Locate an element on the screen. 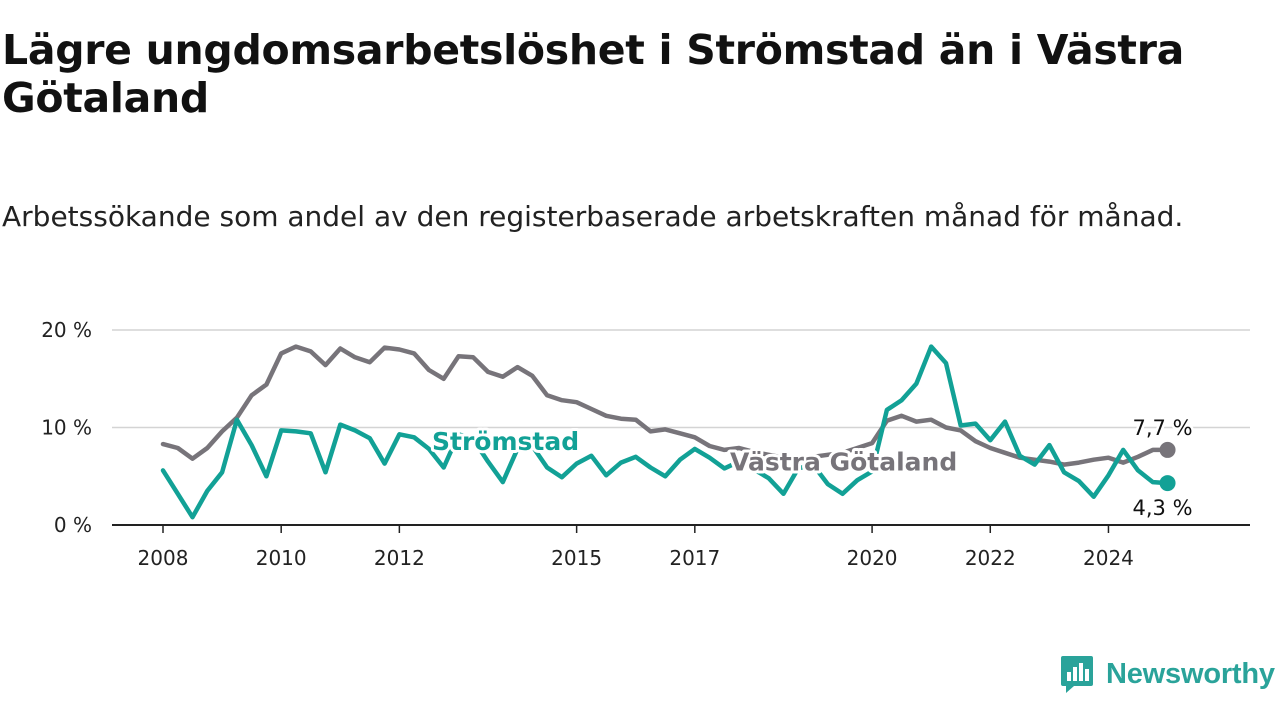 This screenshot has width=1280, height=720. brand-logo: Newsworthy is located at coordinates (1167, 674).